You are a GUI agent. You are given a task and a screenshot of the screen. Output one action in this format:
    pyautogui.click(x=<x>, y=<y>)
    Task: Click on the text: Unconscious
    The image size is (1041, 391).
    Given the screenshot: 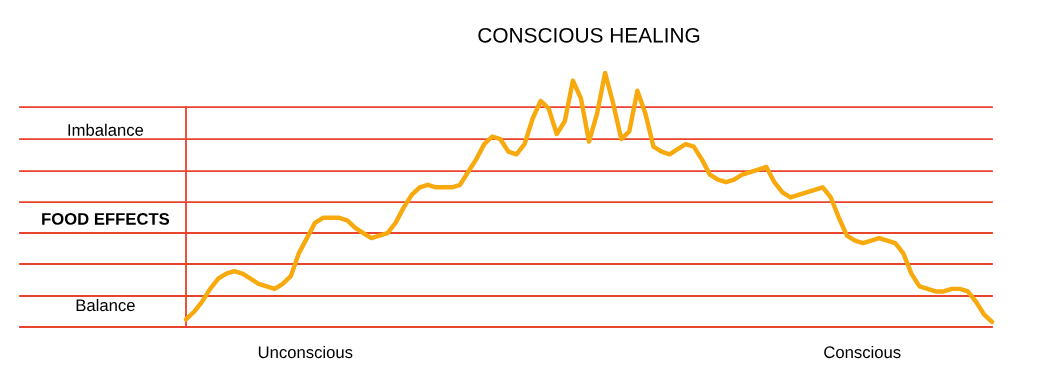 What is the action you would take?
    pyautogui.click(x=305, y=352)
    